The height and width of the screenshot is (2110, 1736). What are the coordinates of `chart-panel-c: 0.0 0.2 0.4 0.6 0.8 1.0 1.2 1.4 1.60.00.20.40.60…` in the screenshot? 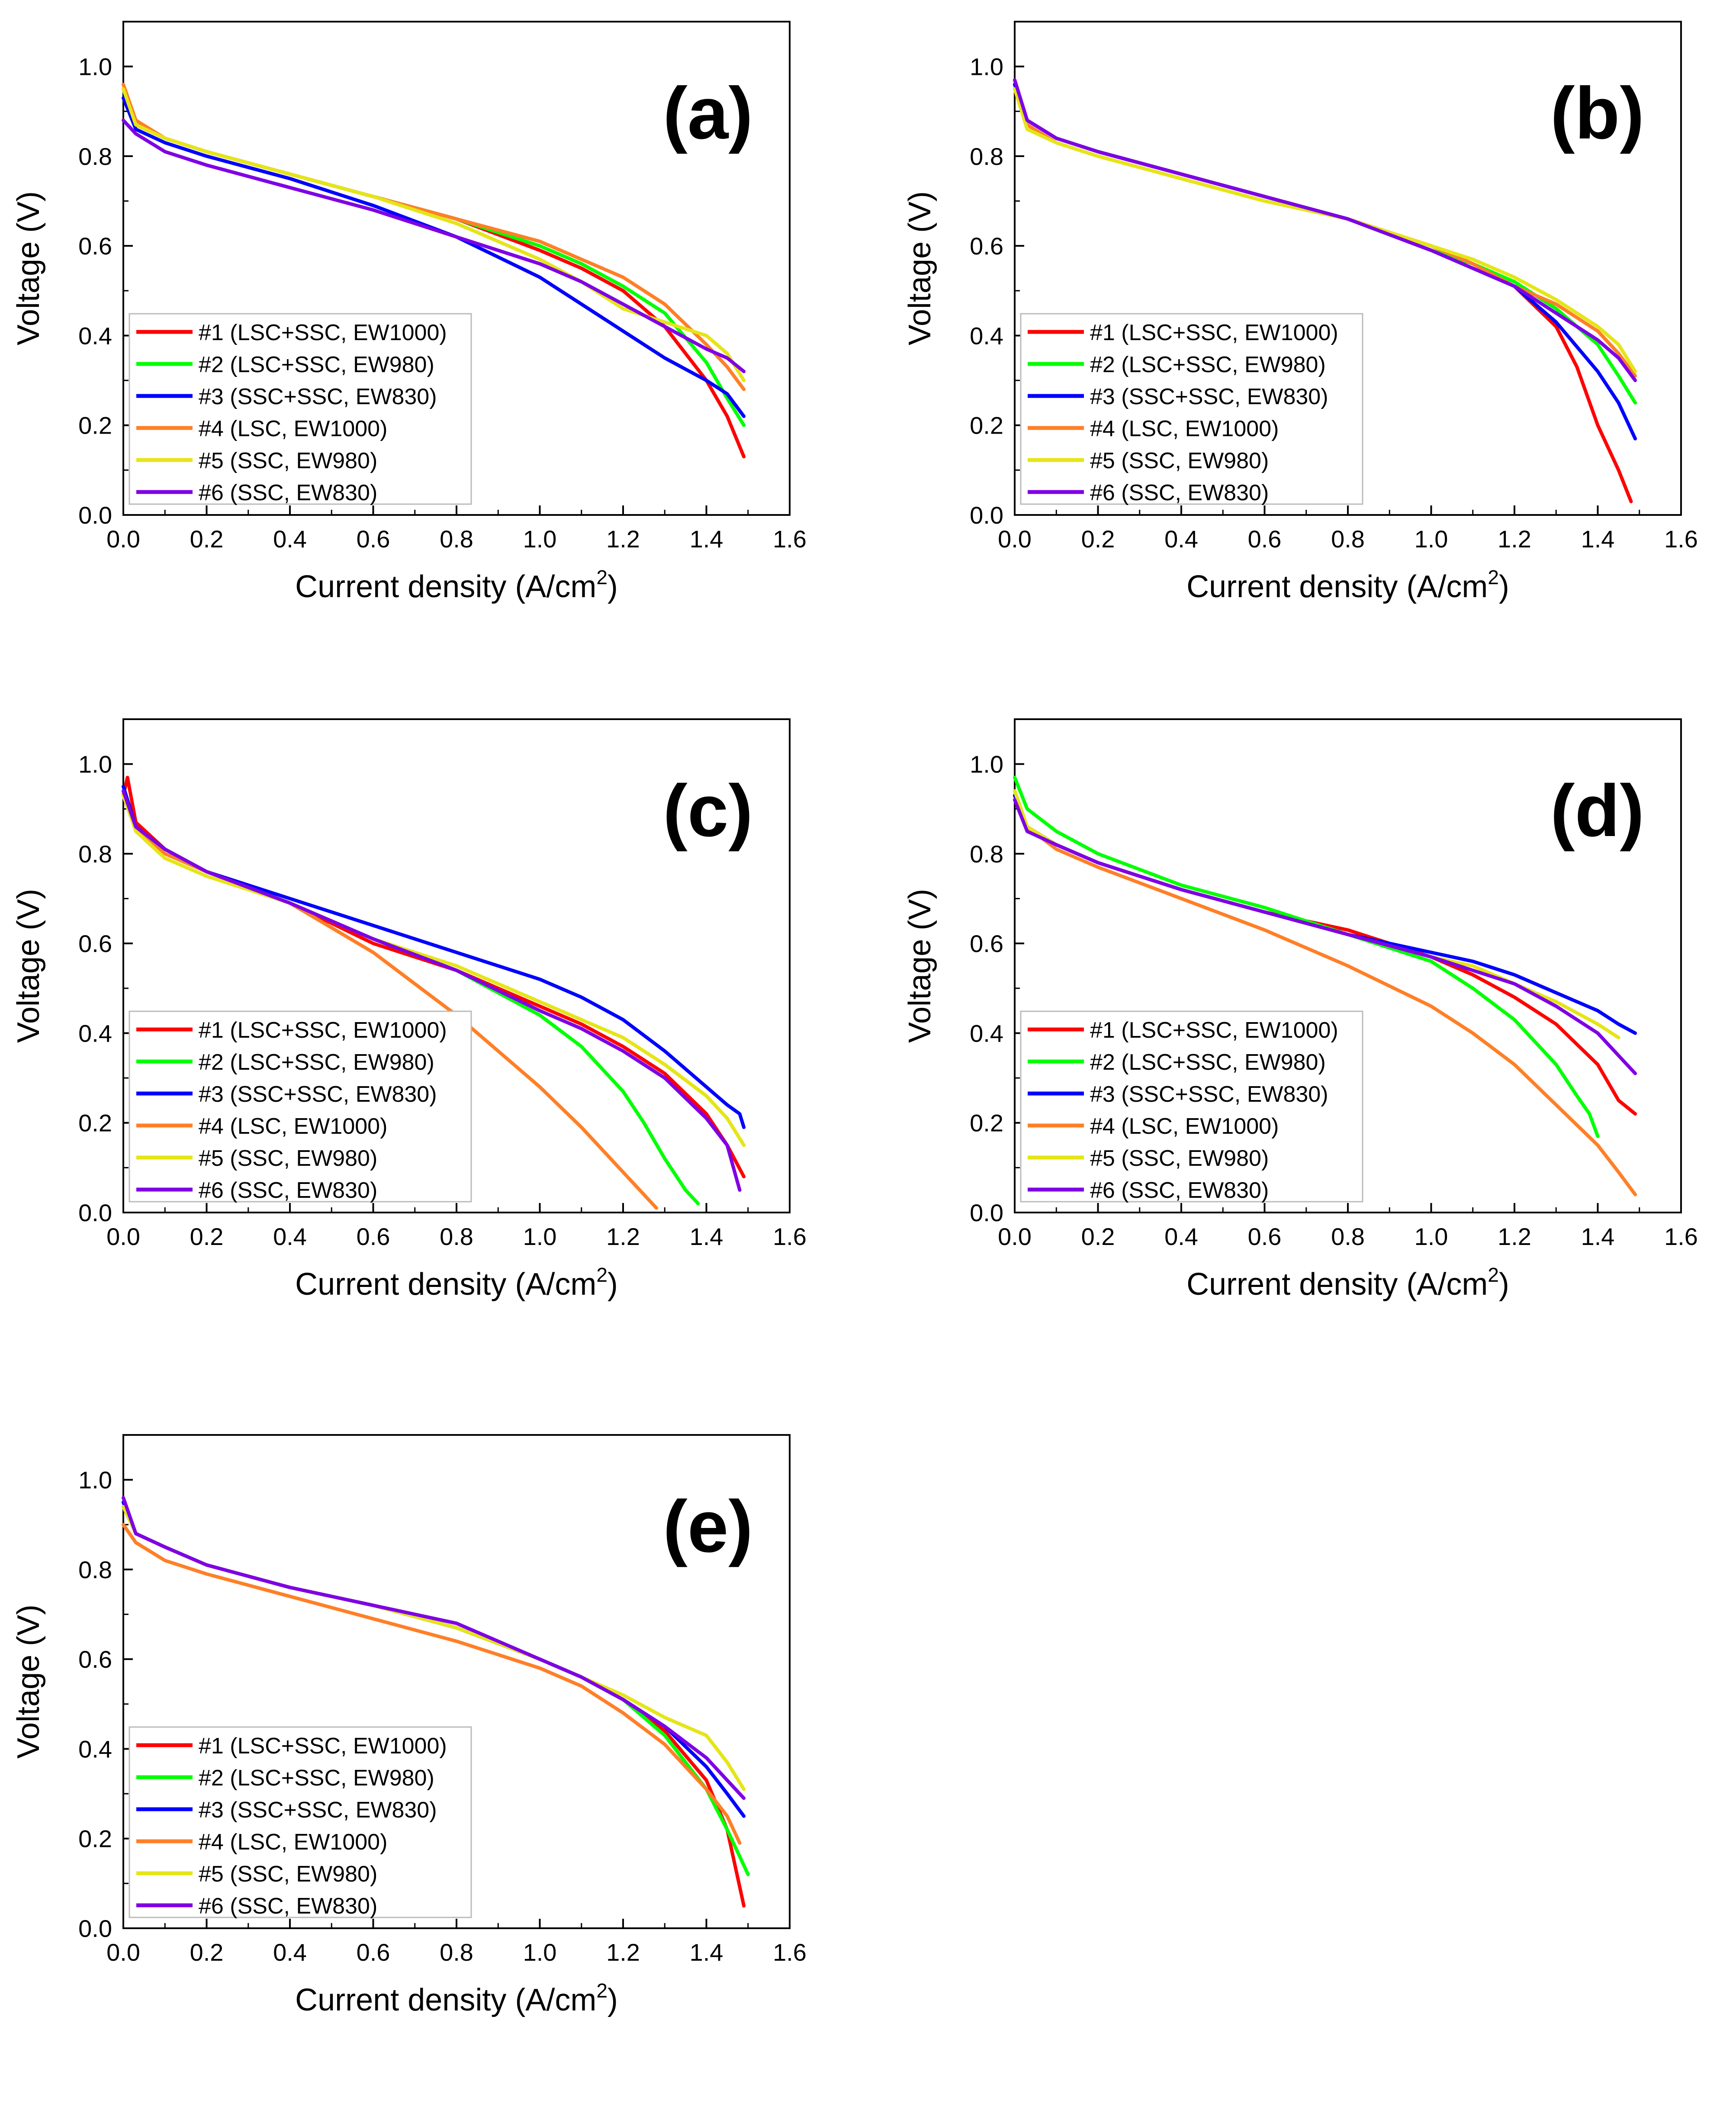 It's located at (409, 1010).